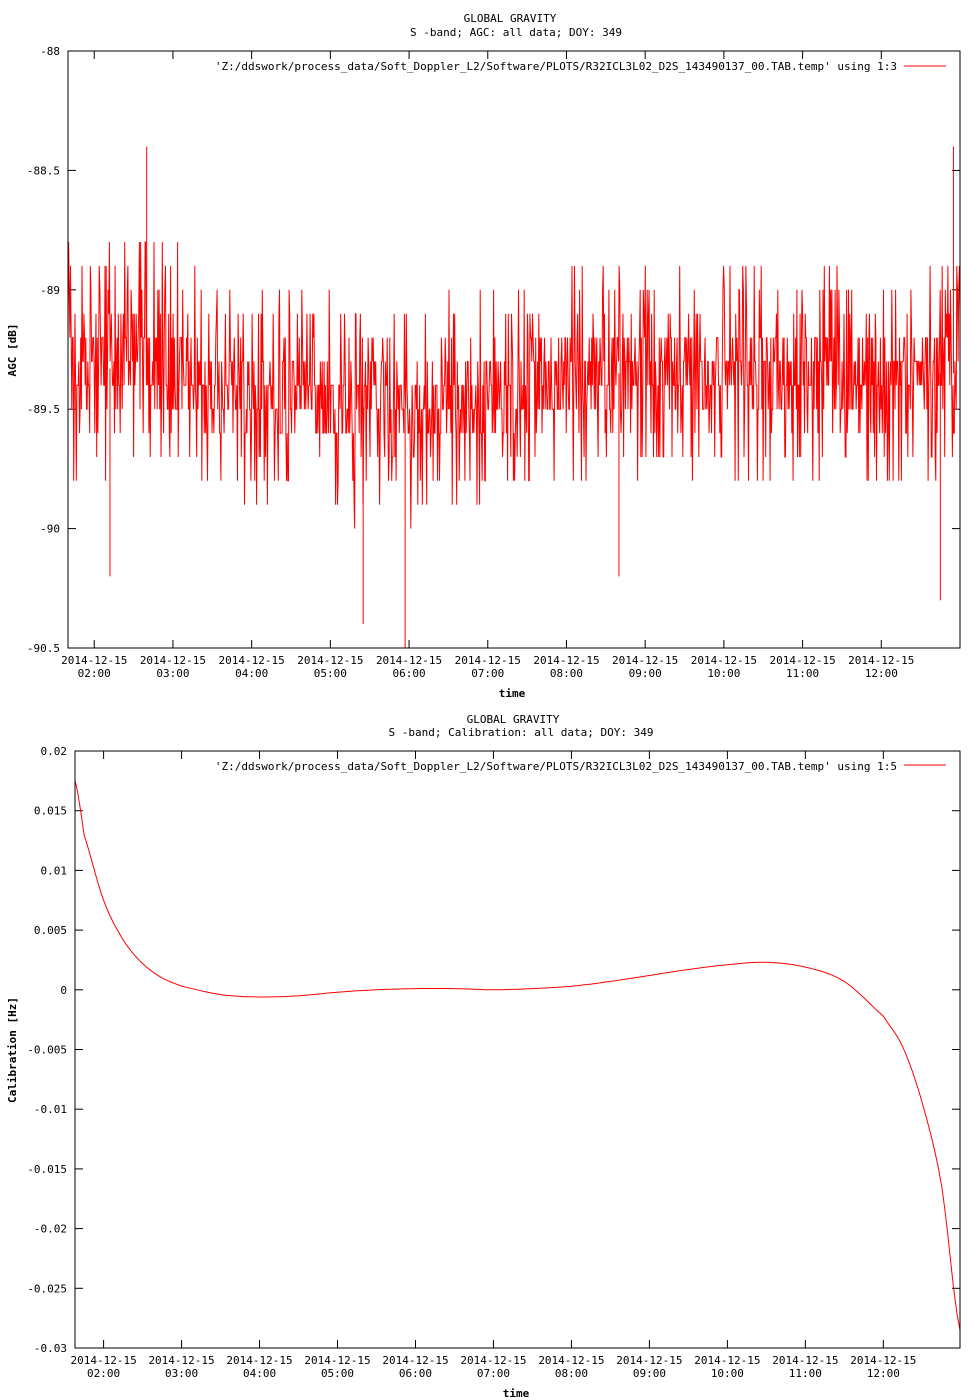  I want to click on agc-xtick-time: 09:00, so click(645, 673).